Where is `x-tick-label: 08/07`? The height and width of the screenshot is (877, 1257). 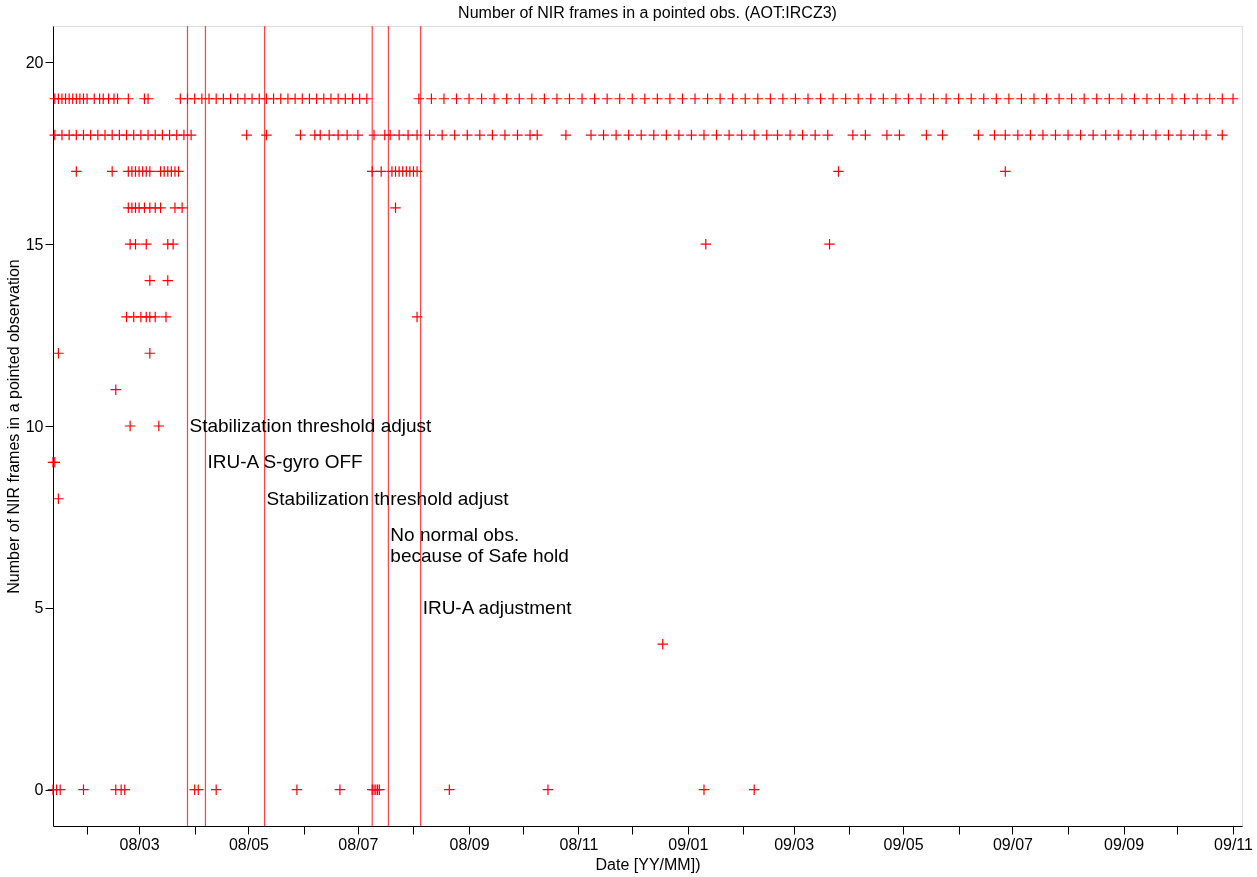 x-tick-label: 08/07 is located at coordinates (358, 844).